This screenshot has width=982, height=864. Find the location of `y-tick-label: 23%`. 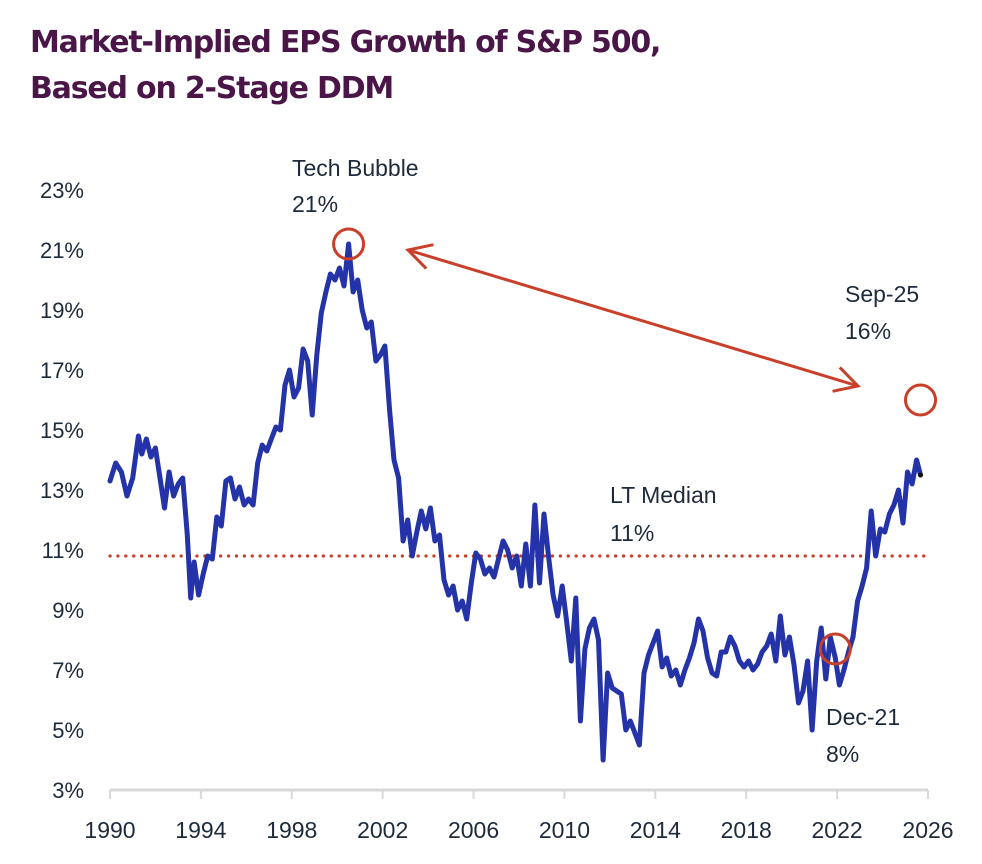

y-tick-label: 23% is located at coordinates (62, 190).